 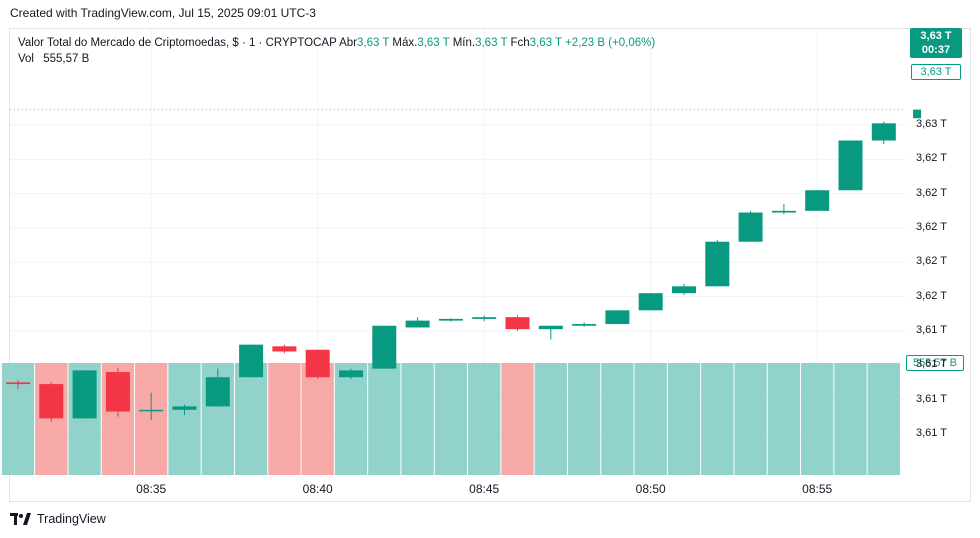 What do you see at coordinates (936, 72) in the screenshot?
I see `last-price-tag: 3,63 T` at bounding box center [936, 72].